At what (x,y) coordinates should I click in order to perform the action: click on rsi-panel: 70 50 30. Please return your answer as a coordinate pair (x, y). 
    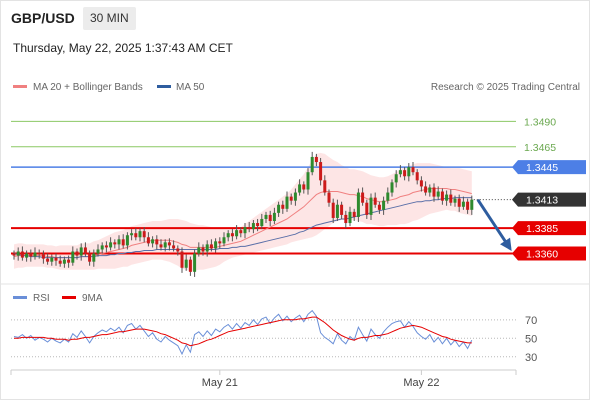
    Looking at the image, I should click on (274, 336).